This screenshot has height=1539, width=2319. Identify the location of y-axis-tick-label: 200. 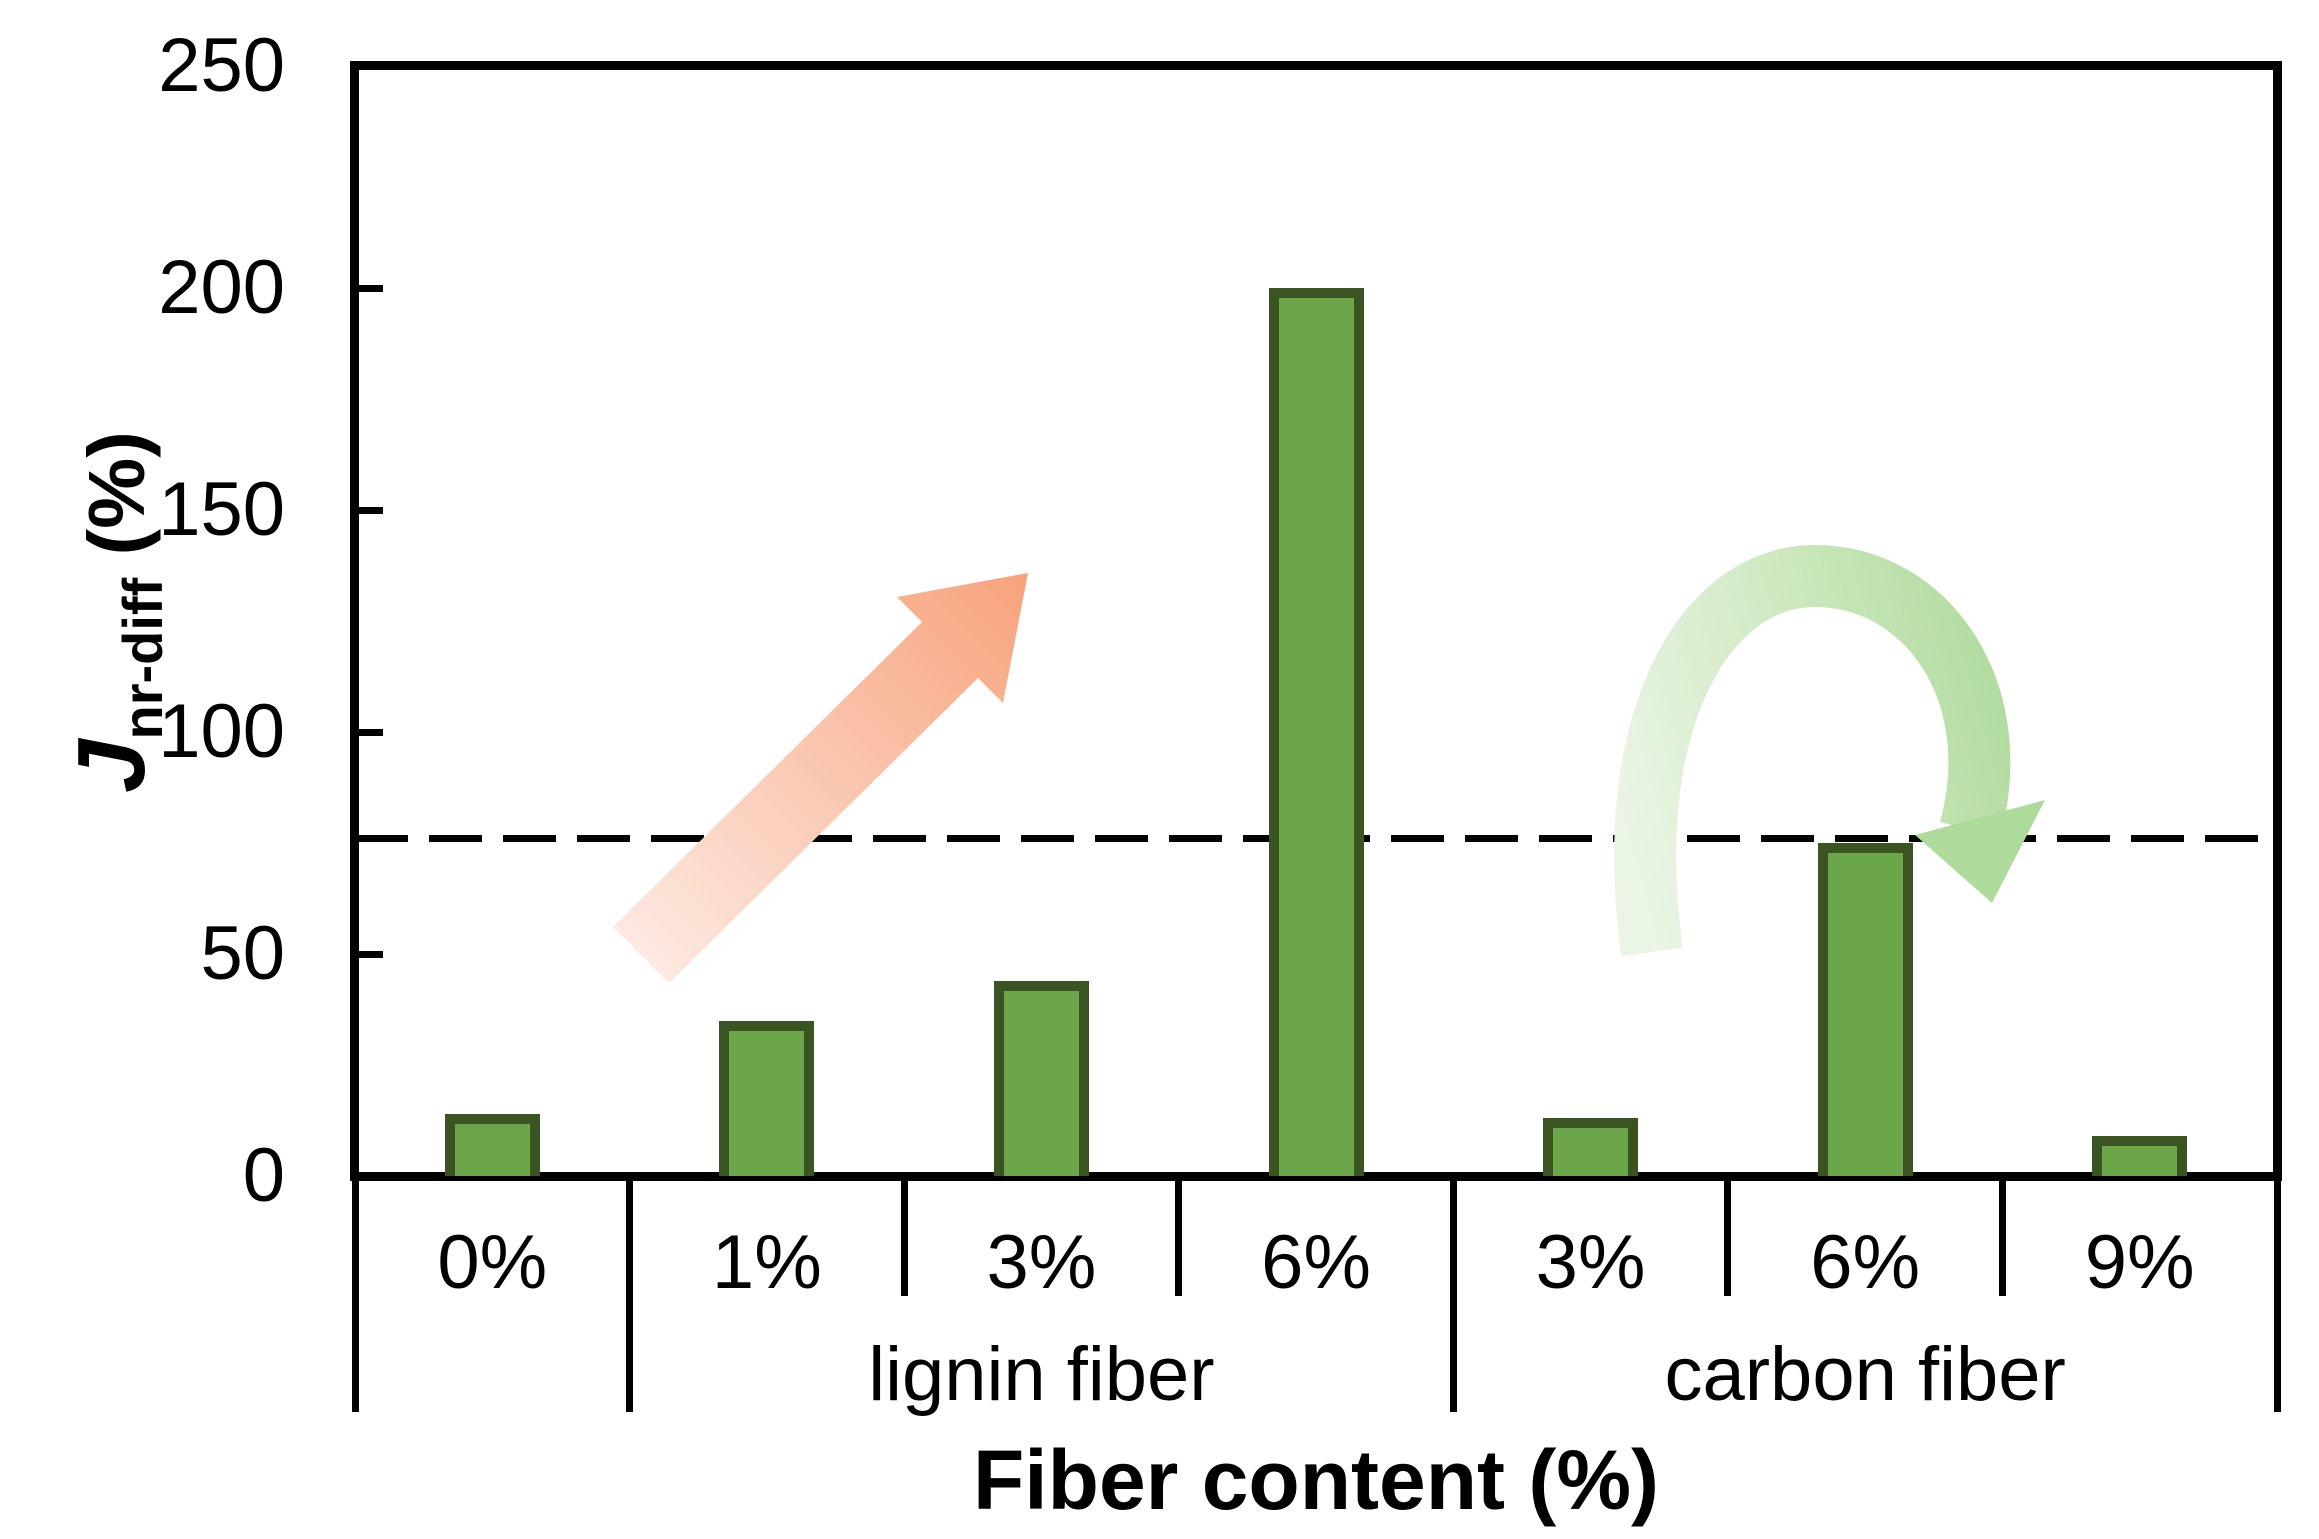
(221, 287).